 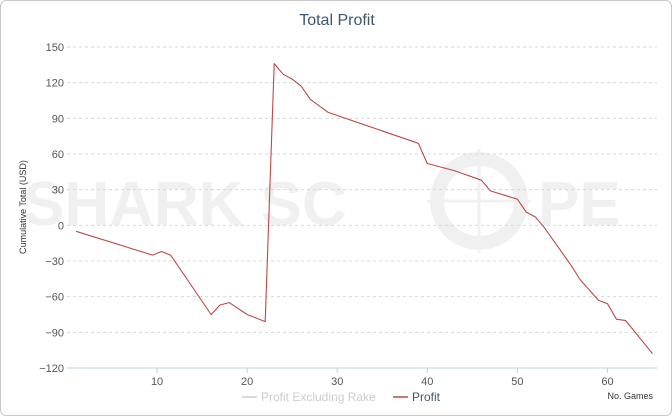 What do you see at coordinates (247, 382) in the screenshot?
I see `x-tick-label: 20` at bounding box center [247, 382].